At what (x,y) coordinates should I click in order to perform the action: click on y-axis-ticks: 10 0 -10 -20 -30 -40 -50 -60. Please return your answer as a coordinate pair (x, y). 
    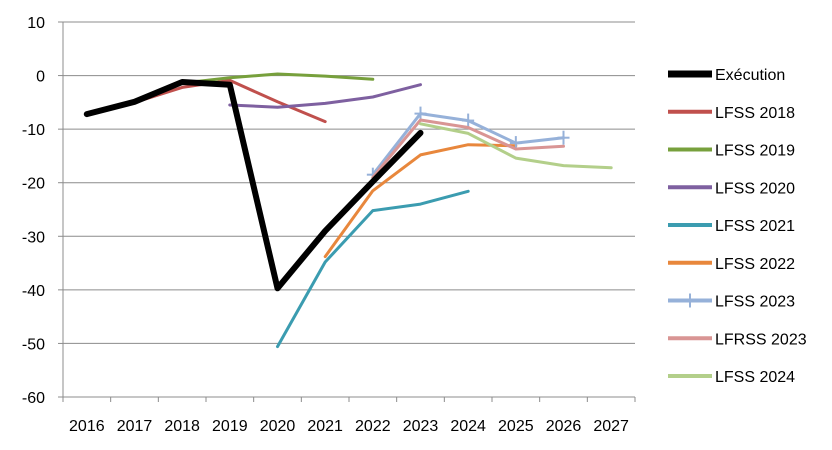
    Looking at the image, I should click on (42, 211).